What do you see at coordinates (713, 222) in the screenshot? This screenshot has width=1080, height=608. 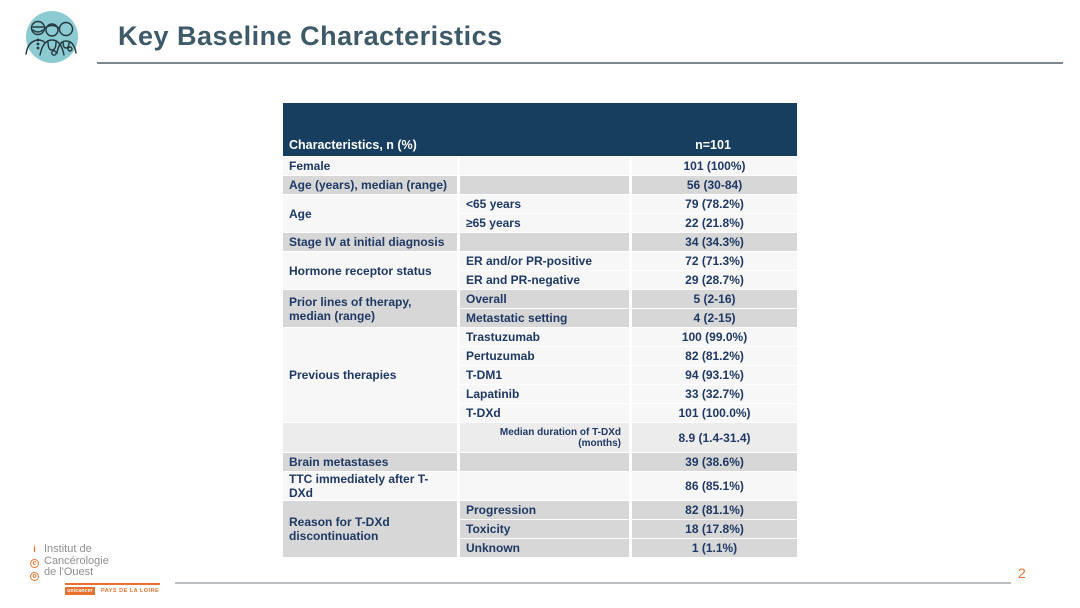 I see `characteristic-value: 22 (21.8%)` at bounding box center [713, 222].